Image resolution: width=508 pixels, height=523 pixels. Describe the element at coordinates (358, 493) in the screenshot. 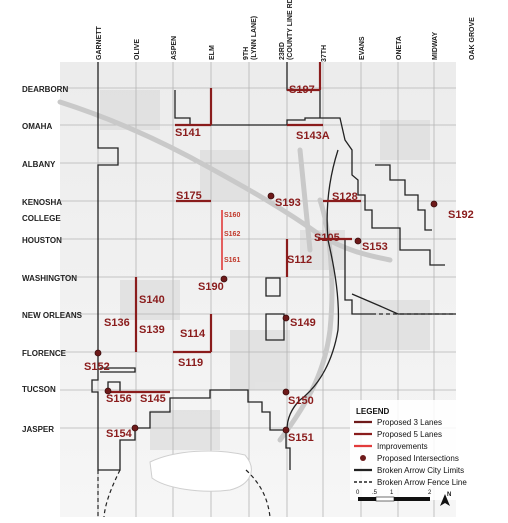

I see `scale-tick: 0` at that location.